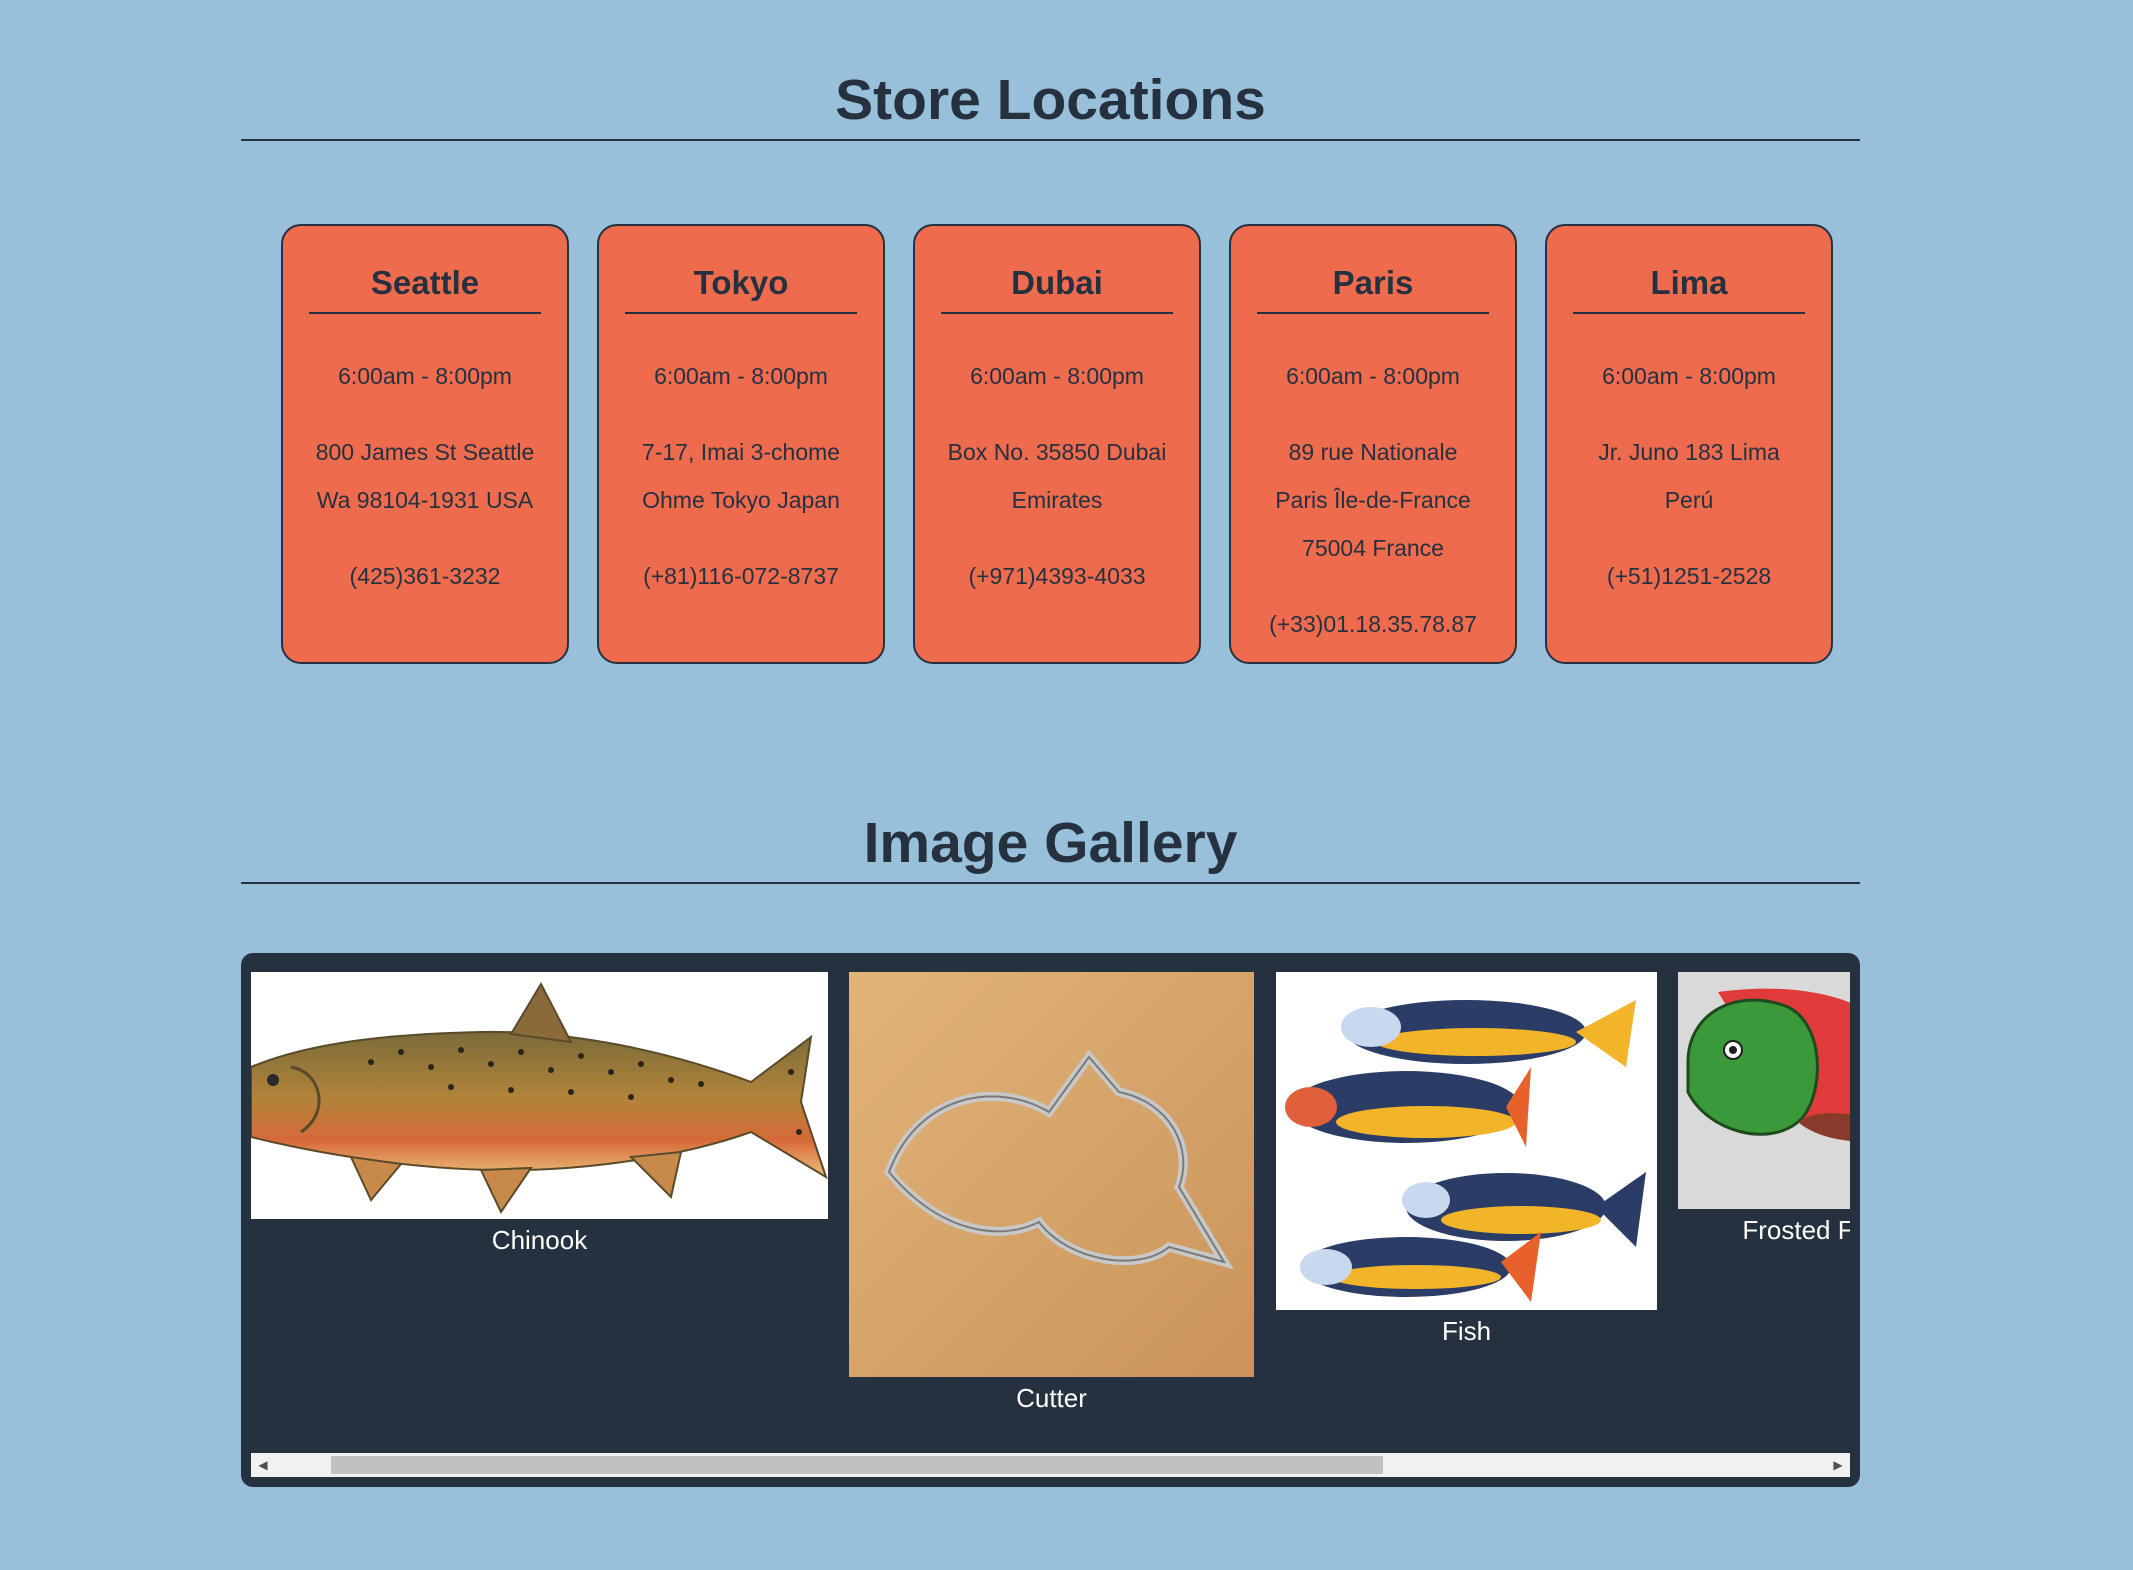  I want to click on store-phone: (+971)4393-4033, so click(1057, 576).